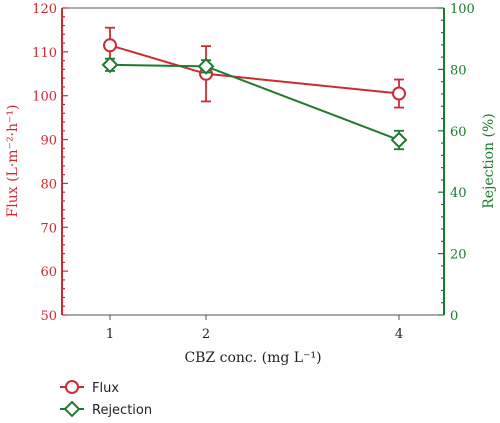 This screenshot has width=500, height=423. What do you see at coordinates (13, 161) in the screenshot?
I see `left-y-axis-title: Flux (L·m⁻²·h⁻¹)` at bounding box center [13, 161].